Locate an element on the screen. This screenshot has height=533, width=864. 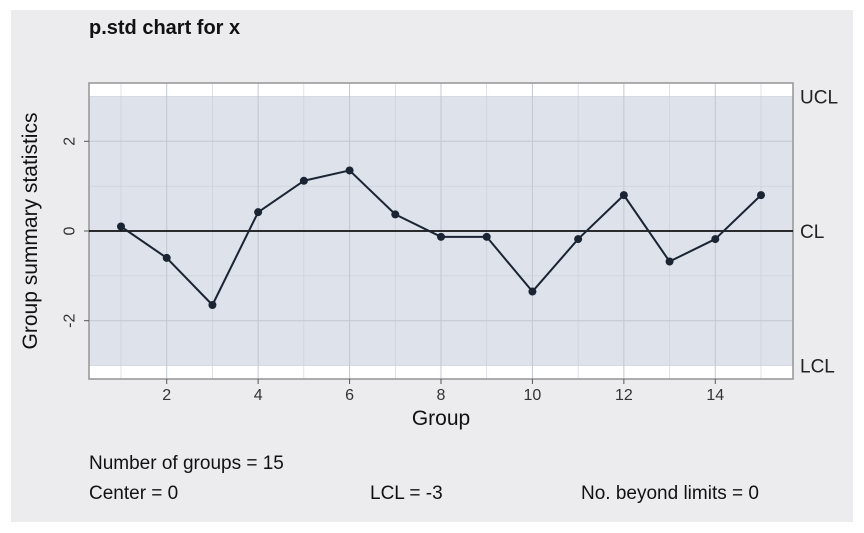
x-tick-label: 14 is located at coordinates (715, 395).